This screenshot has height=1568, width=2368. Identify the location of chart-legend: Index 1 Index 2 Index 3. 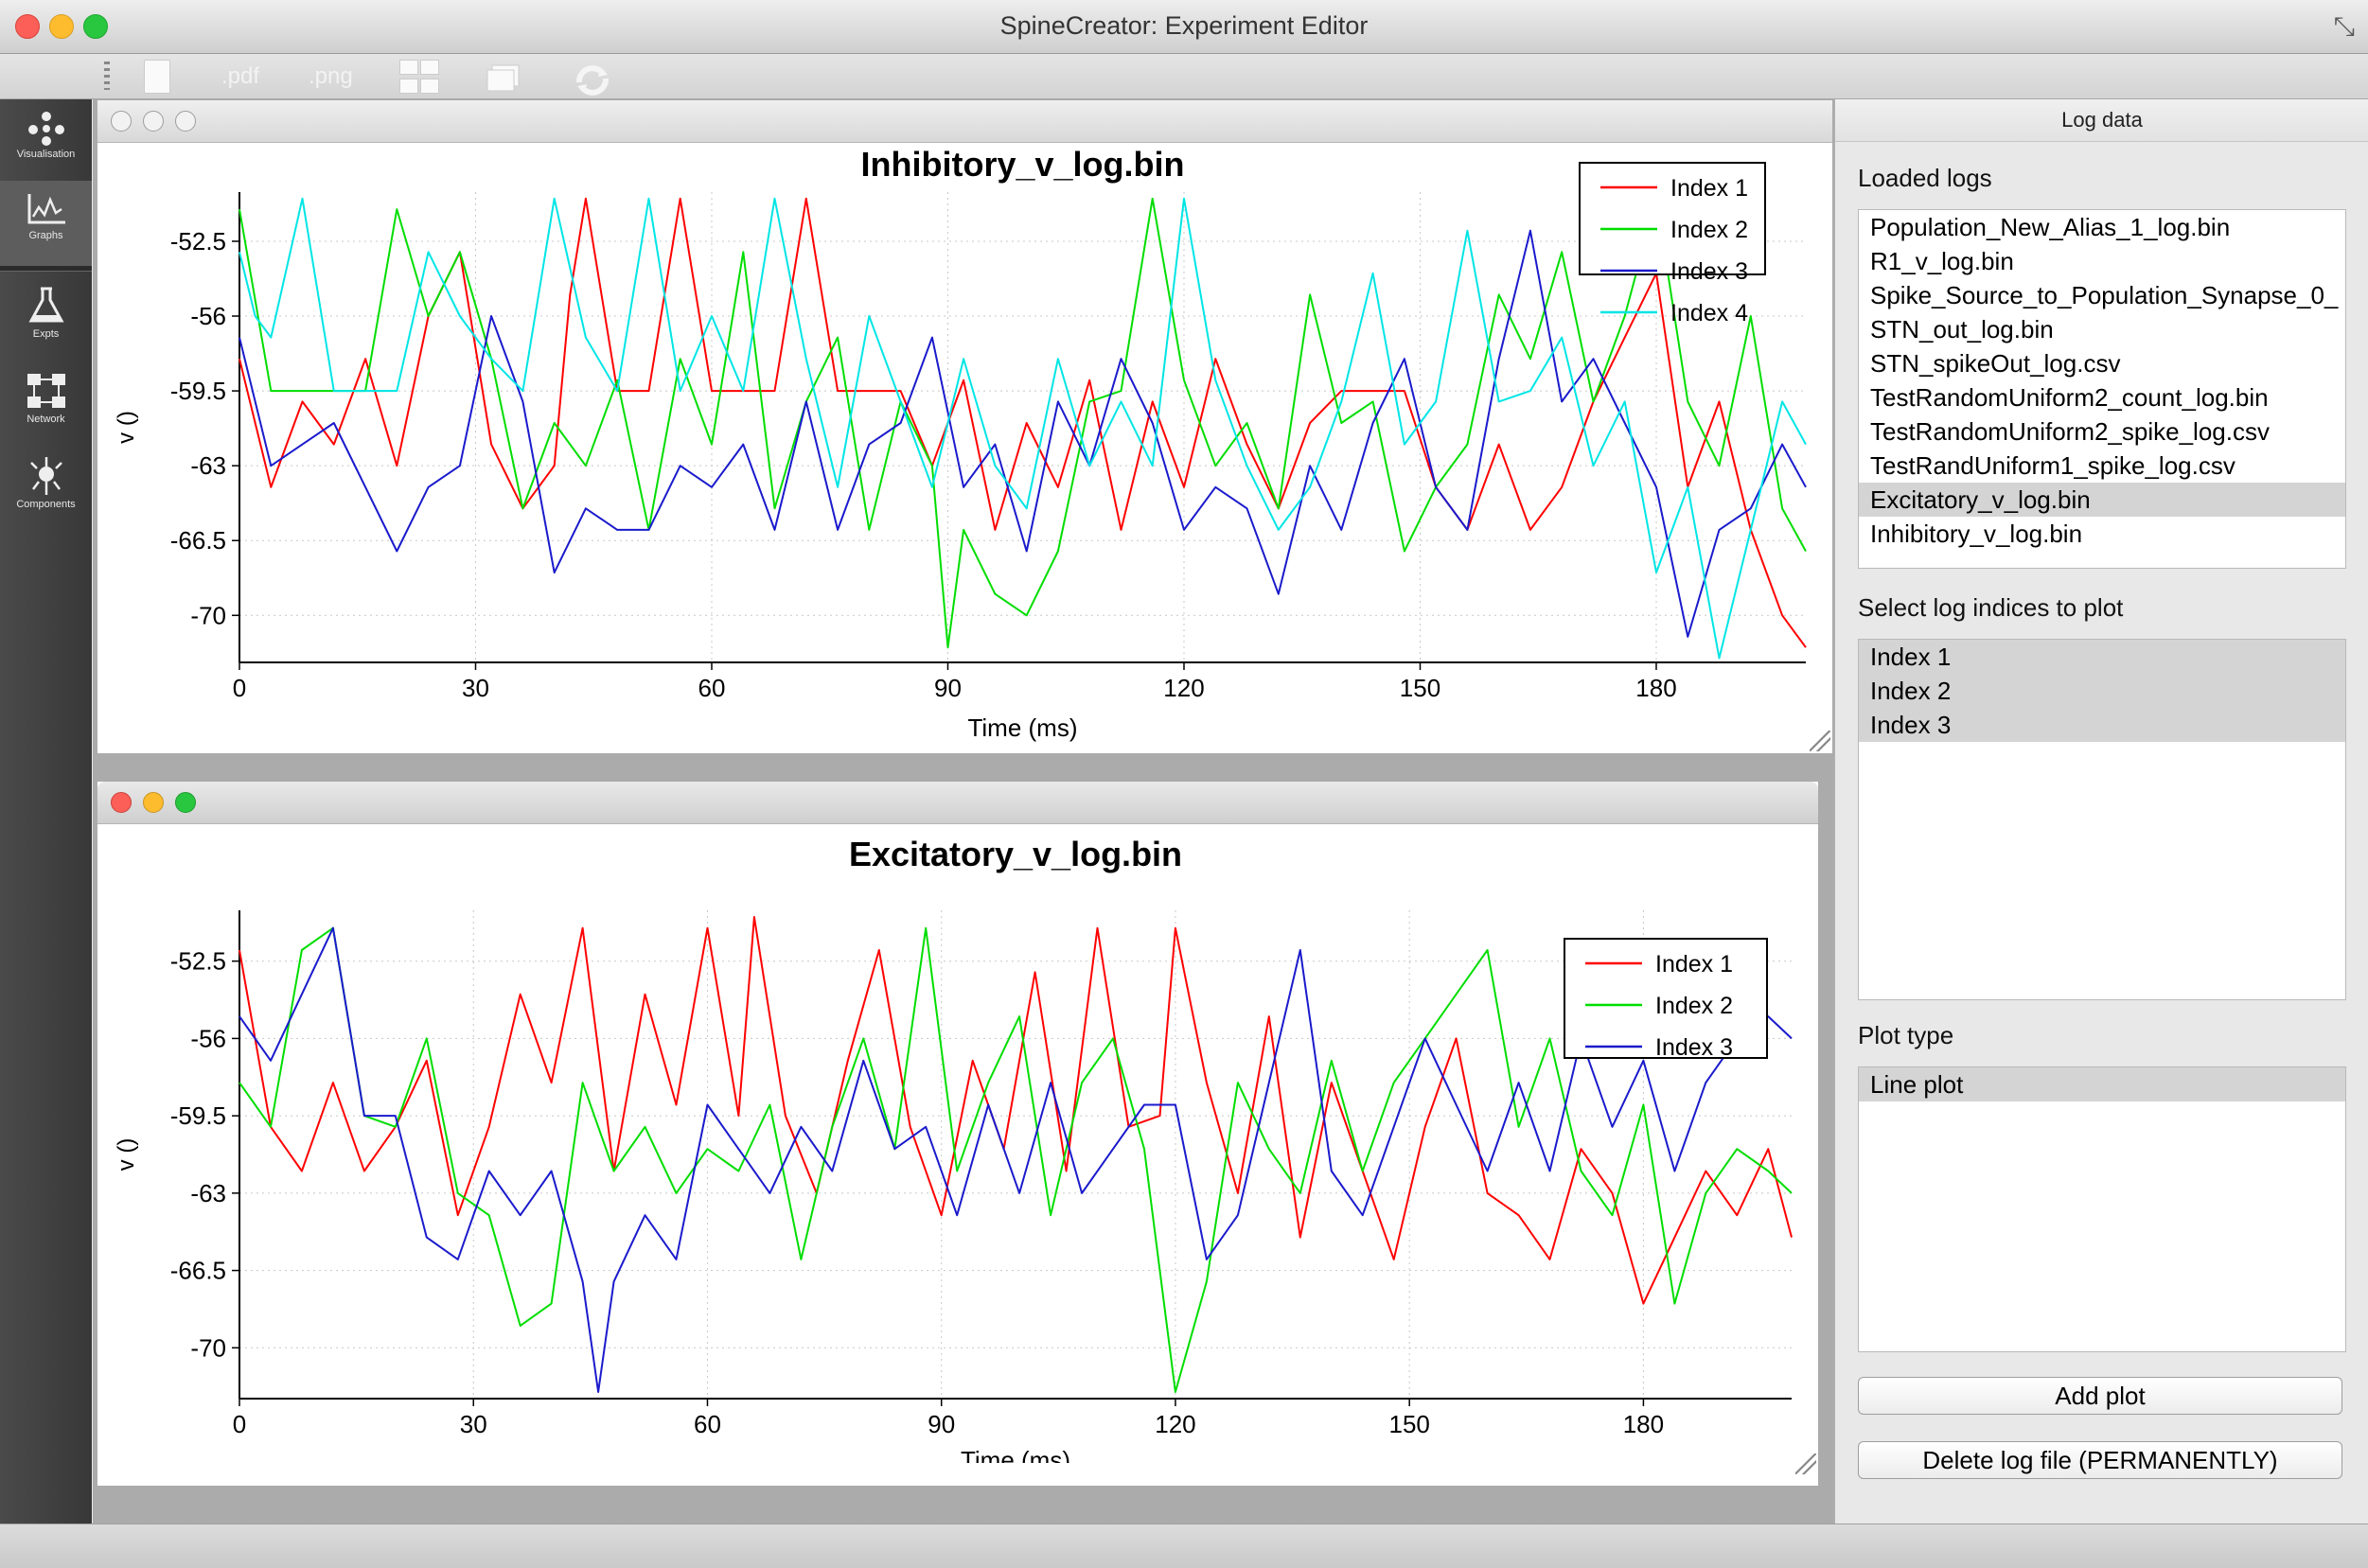
(1666, 999).